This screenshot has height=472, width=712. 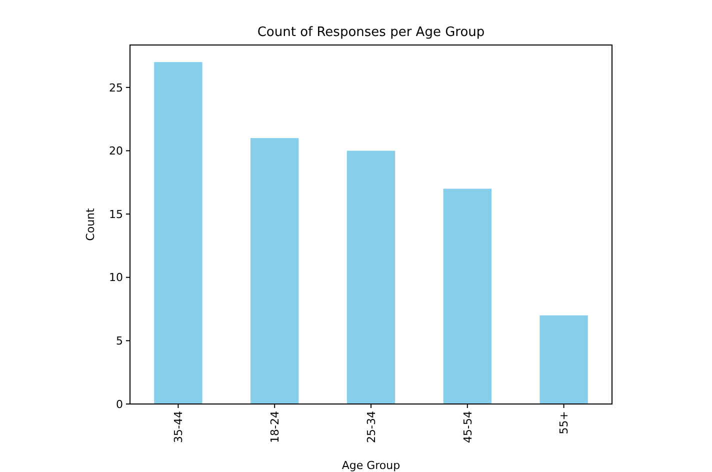 What do you see at coordinates (371, 465) in the screenshot?
I see `x-axis-title: Age Group` at bounding box center [371, 465].